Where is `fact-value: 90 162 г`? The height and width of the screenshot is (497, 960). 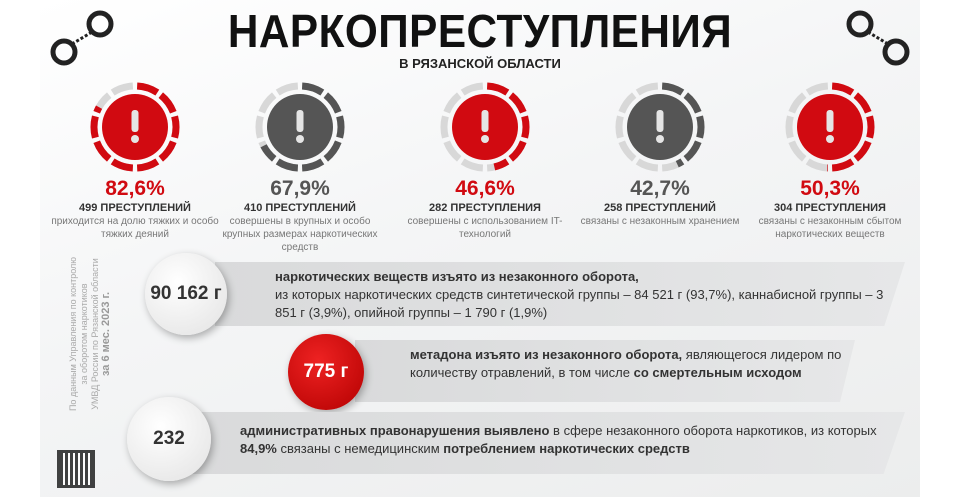
fact-value: 90 162 г is located at coordinates (186, 293).